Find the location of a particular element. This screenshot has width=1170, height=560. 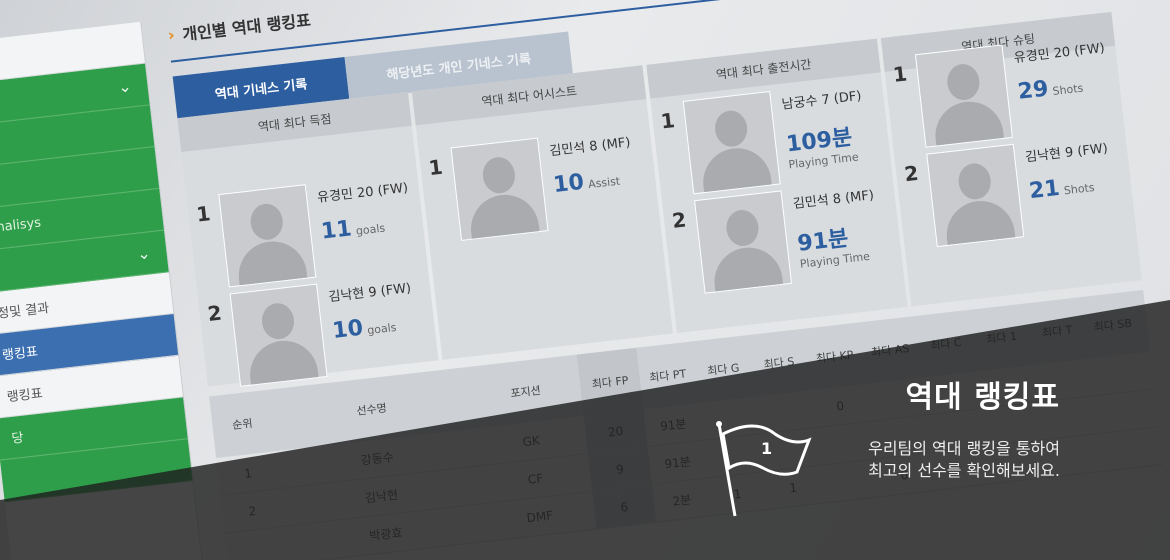

table-column-header: 최다 C is located at coordinates (946, 343).